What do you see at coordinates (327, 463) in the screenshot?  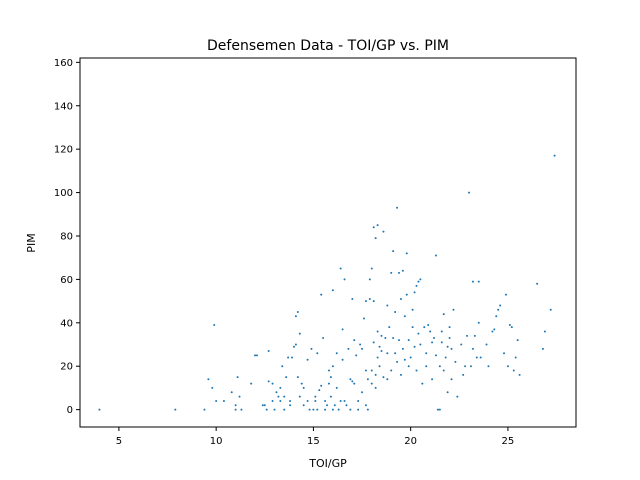 I see `x-axis-label: TOI/GP` at bounding box center [327, 463].